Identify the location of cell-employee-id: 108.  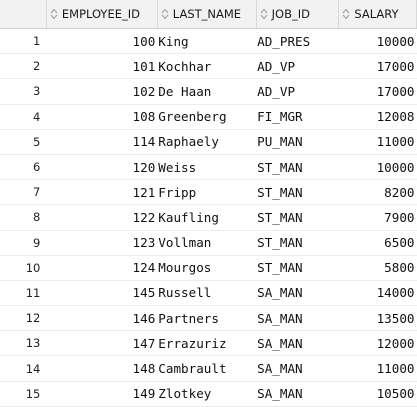
(102, 117).